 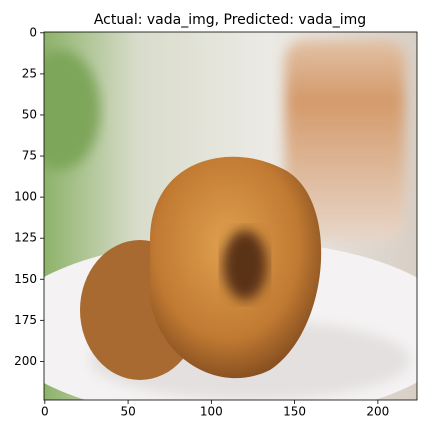 What do you see at coordinates (377, 412) in the screenshot?
I see `x-tick-label: 200` at bounding box center [377, 412].